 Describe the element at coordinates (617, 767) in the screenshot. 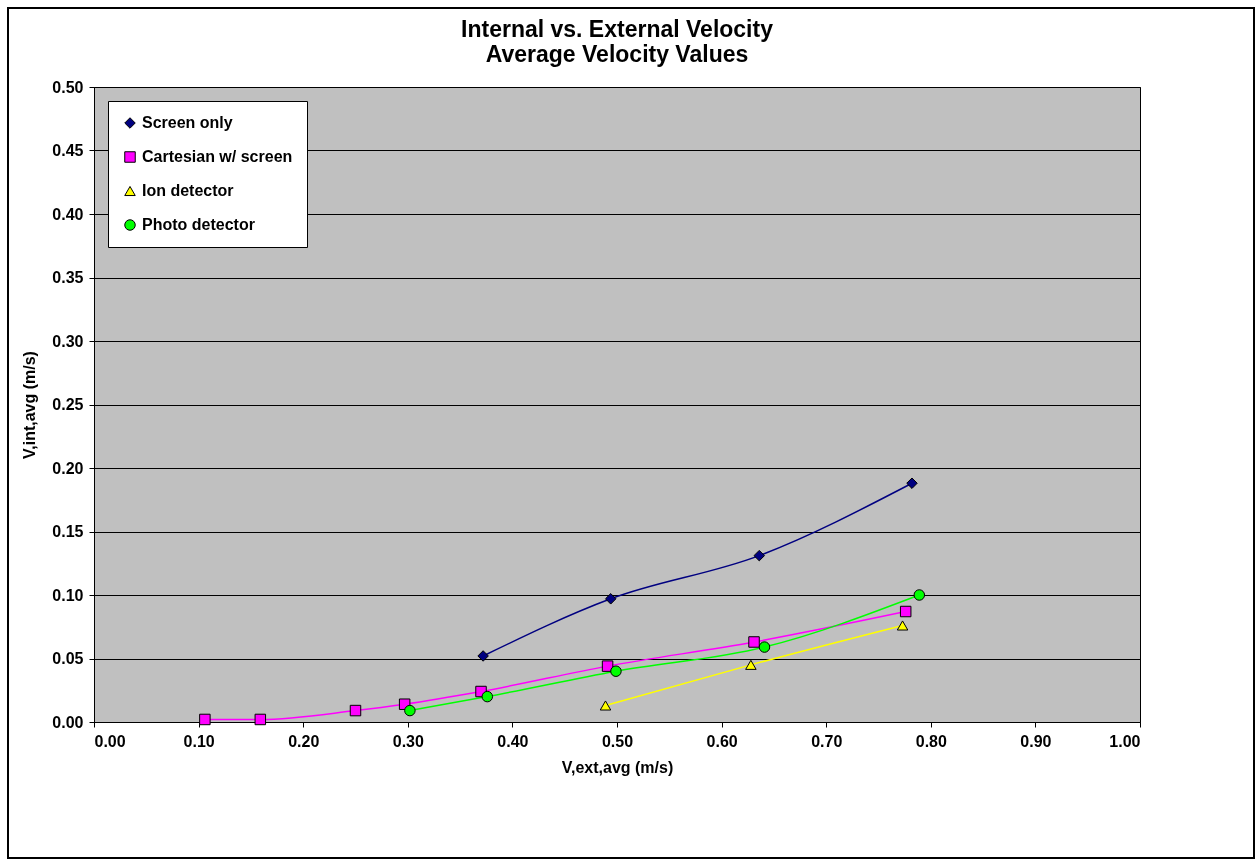

I see `x-axis-title: V,ext,avg (m/s)` at that location.